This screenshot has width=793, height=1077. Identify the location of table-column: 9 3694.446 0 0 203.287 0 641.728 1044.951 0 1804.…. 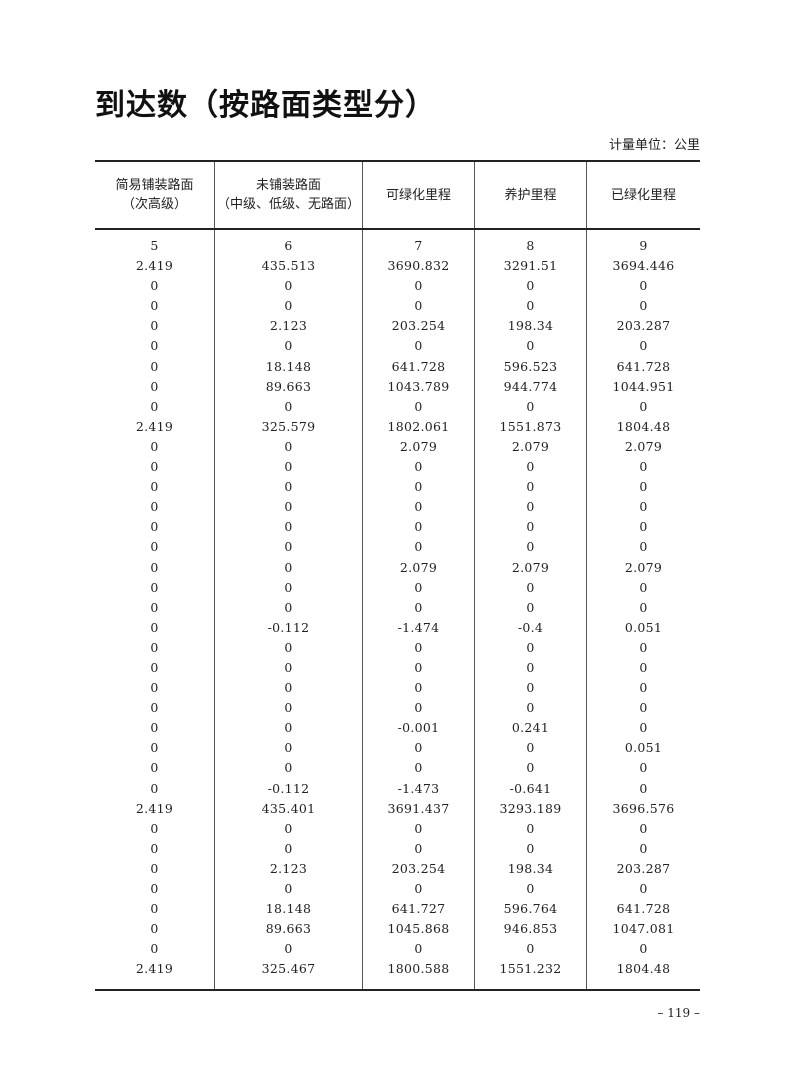
(643, 609).